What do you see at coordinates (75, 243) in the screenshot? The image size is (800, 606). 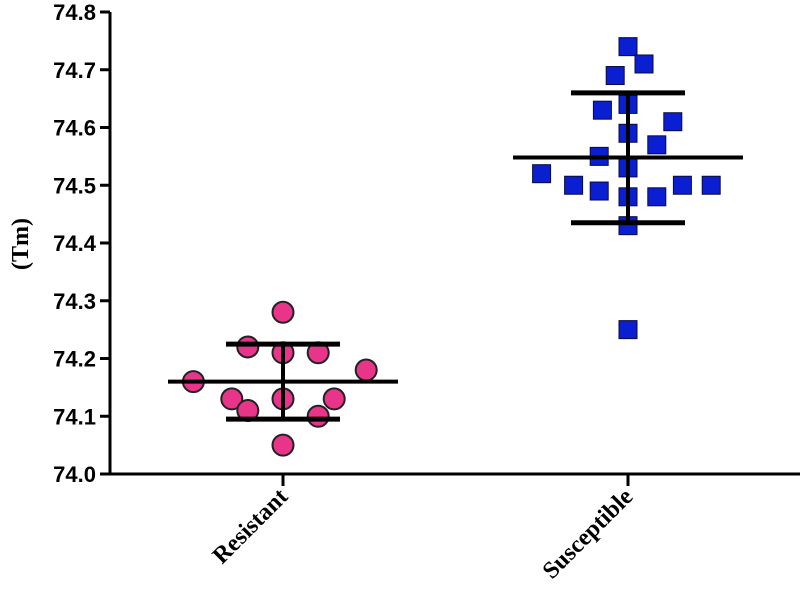 I see `y-tick-label: 74.4` at bounding box center [75, 243].